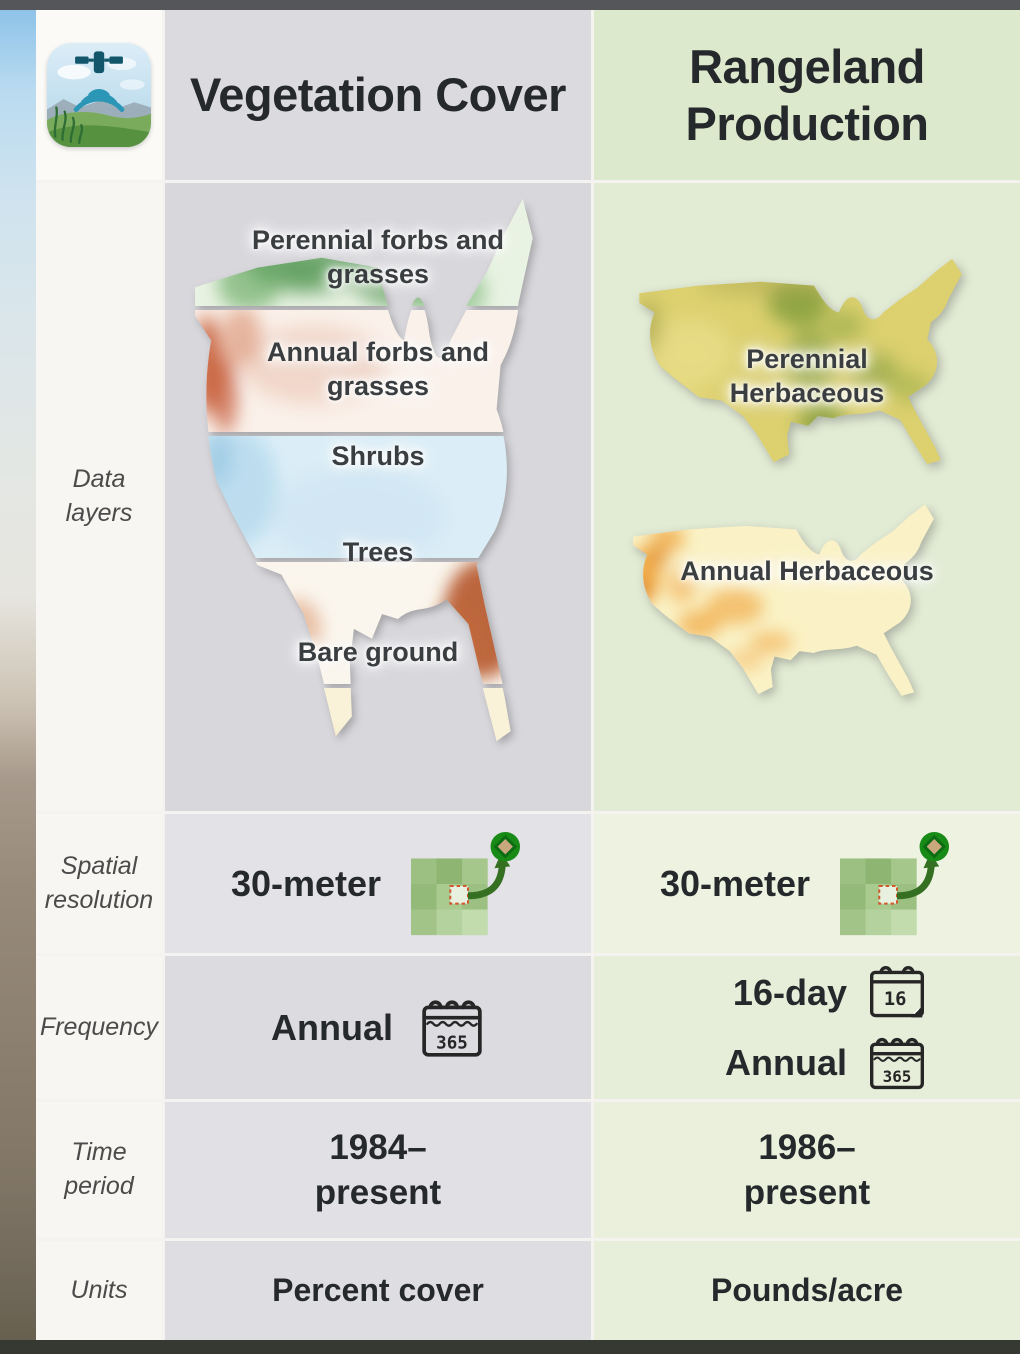 This screenshot has width=1020, height=1354. I want to click on vegetation-units-cell: Percent cover, so click(378, 1290).